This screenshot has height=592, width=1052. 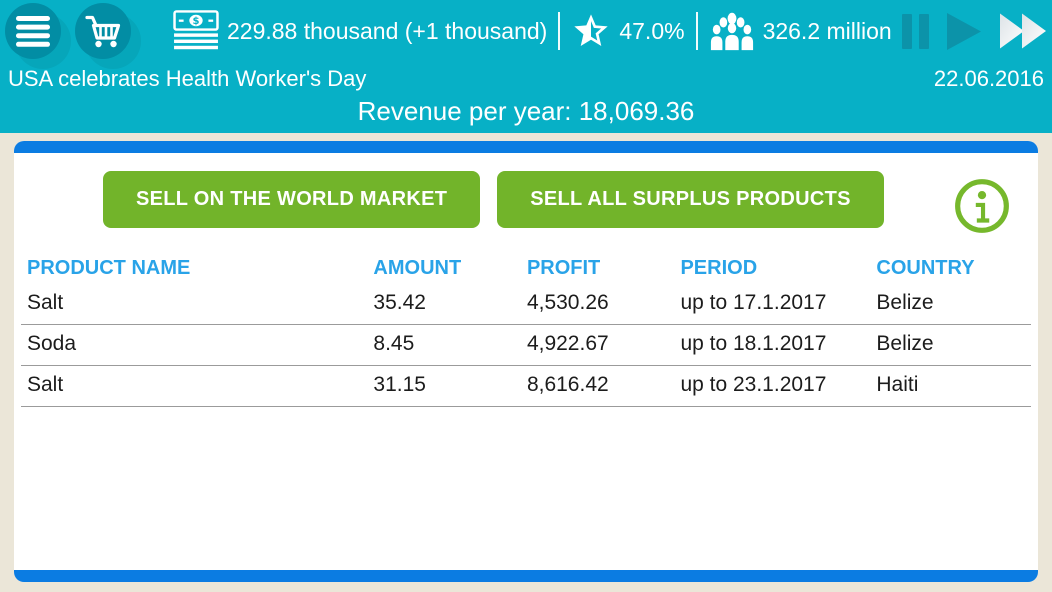 I want to click on revenue-per-year-label: Revenue per year: 18,069.36, so click(x=526, y=111).